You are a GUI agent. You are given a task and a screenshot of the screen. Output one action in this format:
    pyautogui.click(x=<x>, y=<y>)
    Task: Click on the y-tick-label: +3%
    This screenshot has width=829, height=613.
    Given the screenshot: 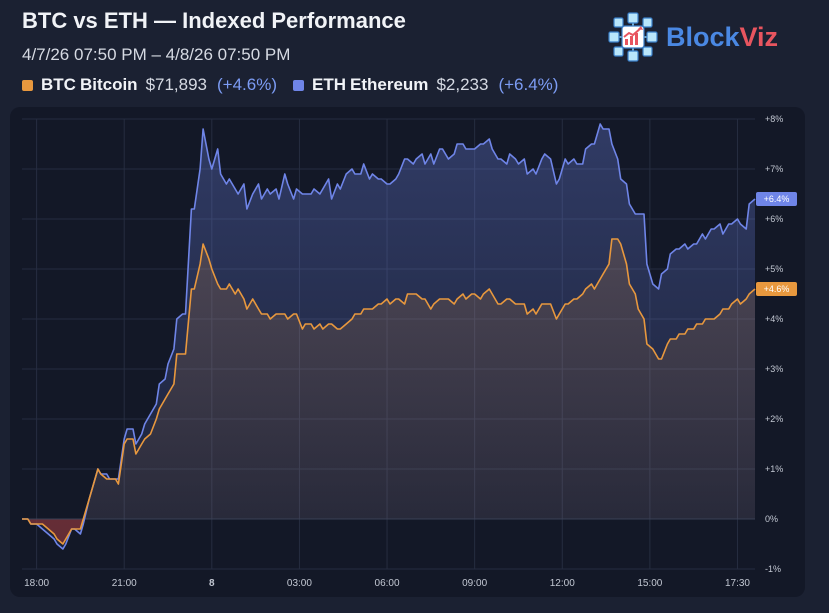 What is the action you would take?
    pyautogui.click(x=774, y=369)
    